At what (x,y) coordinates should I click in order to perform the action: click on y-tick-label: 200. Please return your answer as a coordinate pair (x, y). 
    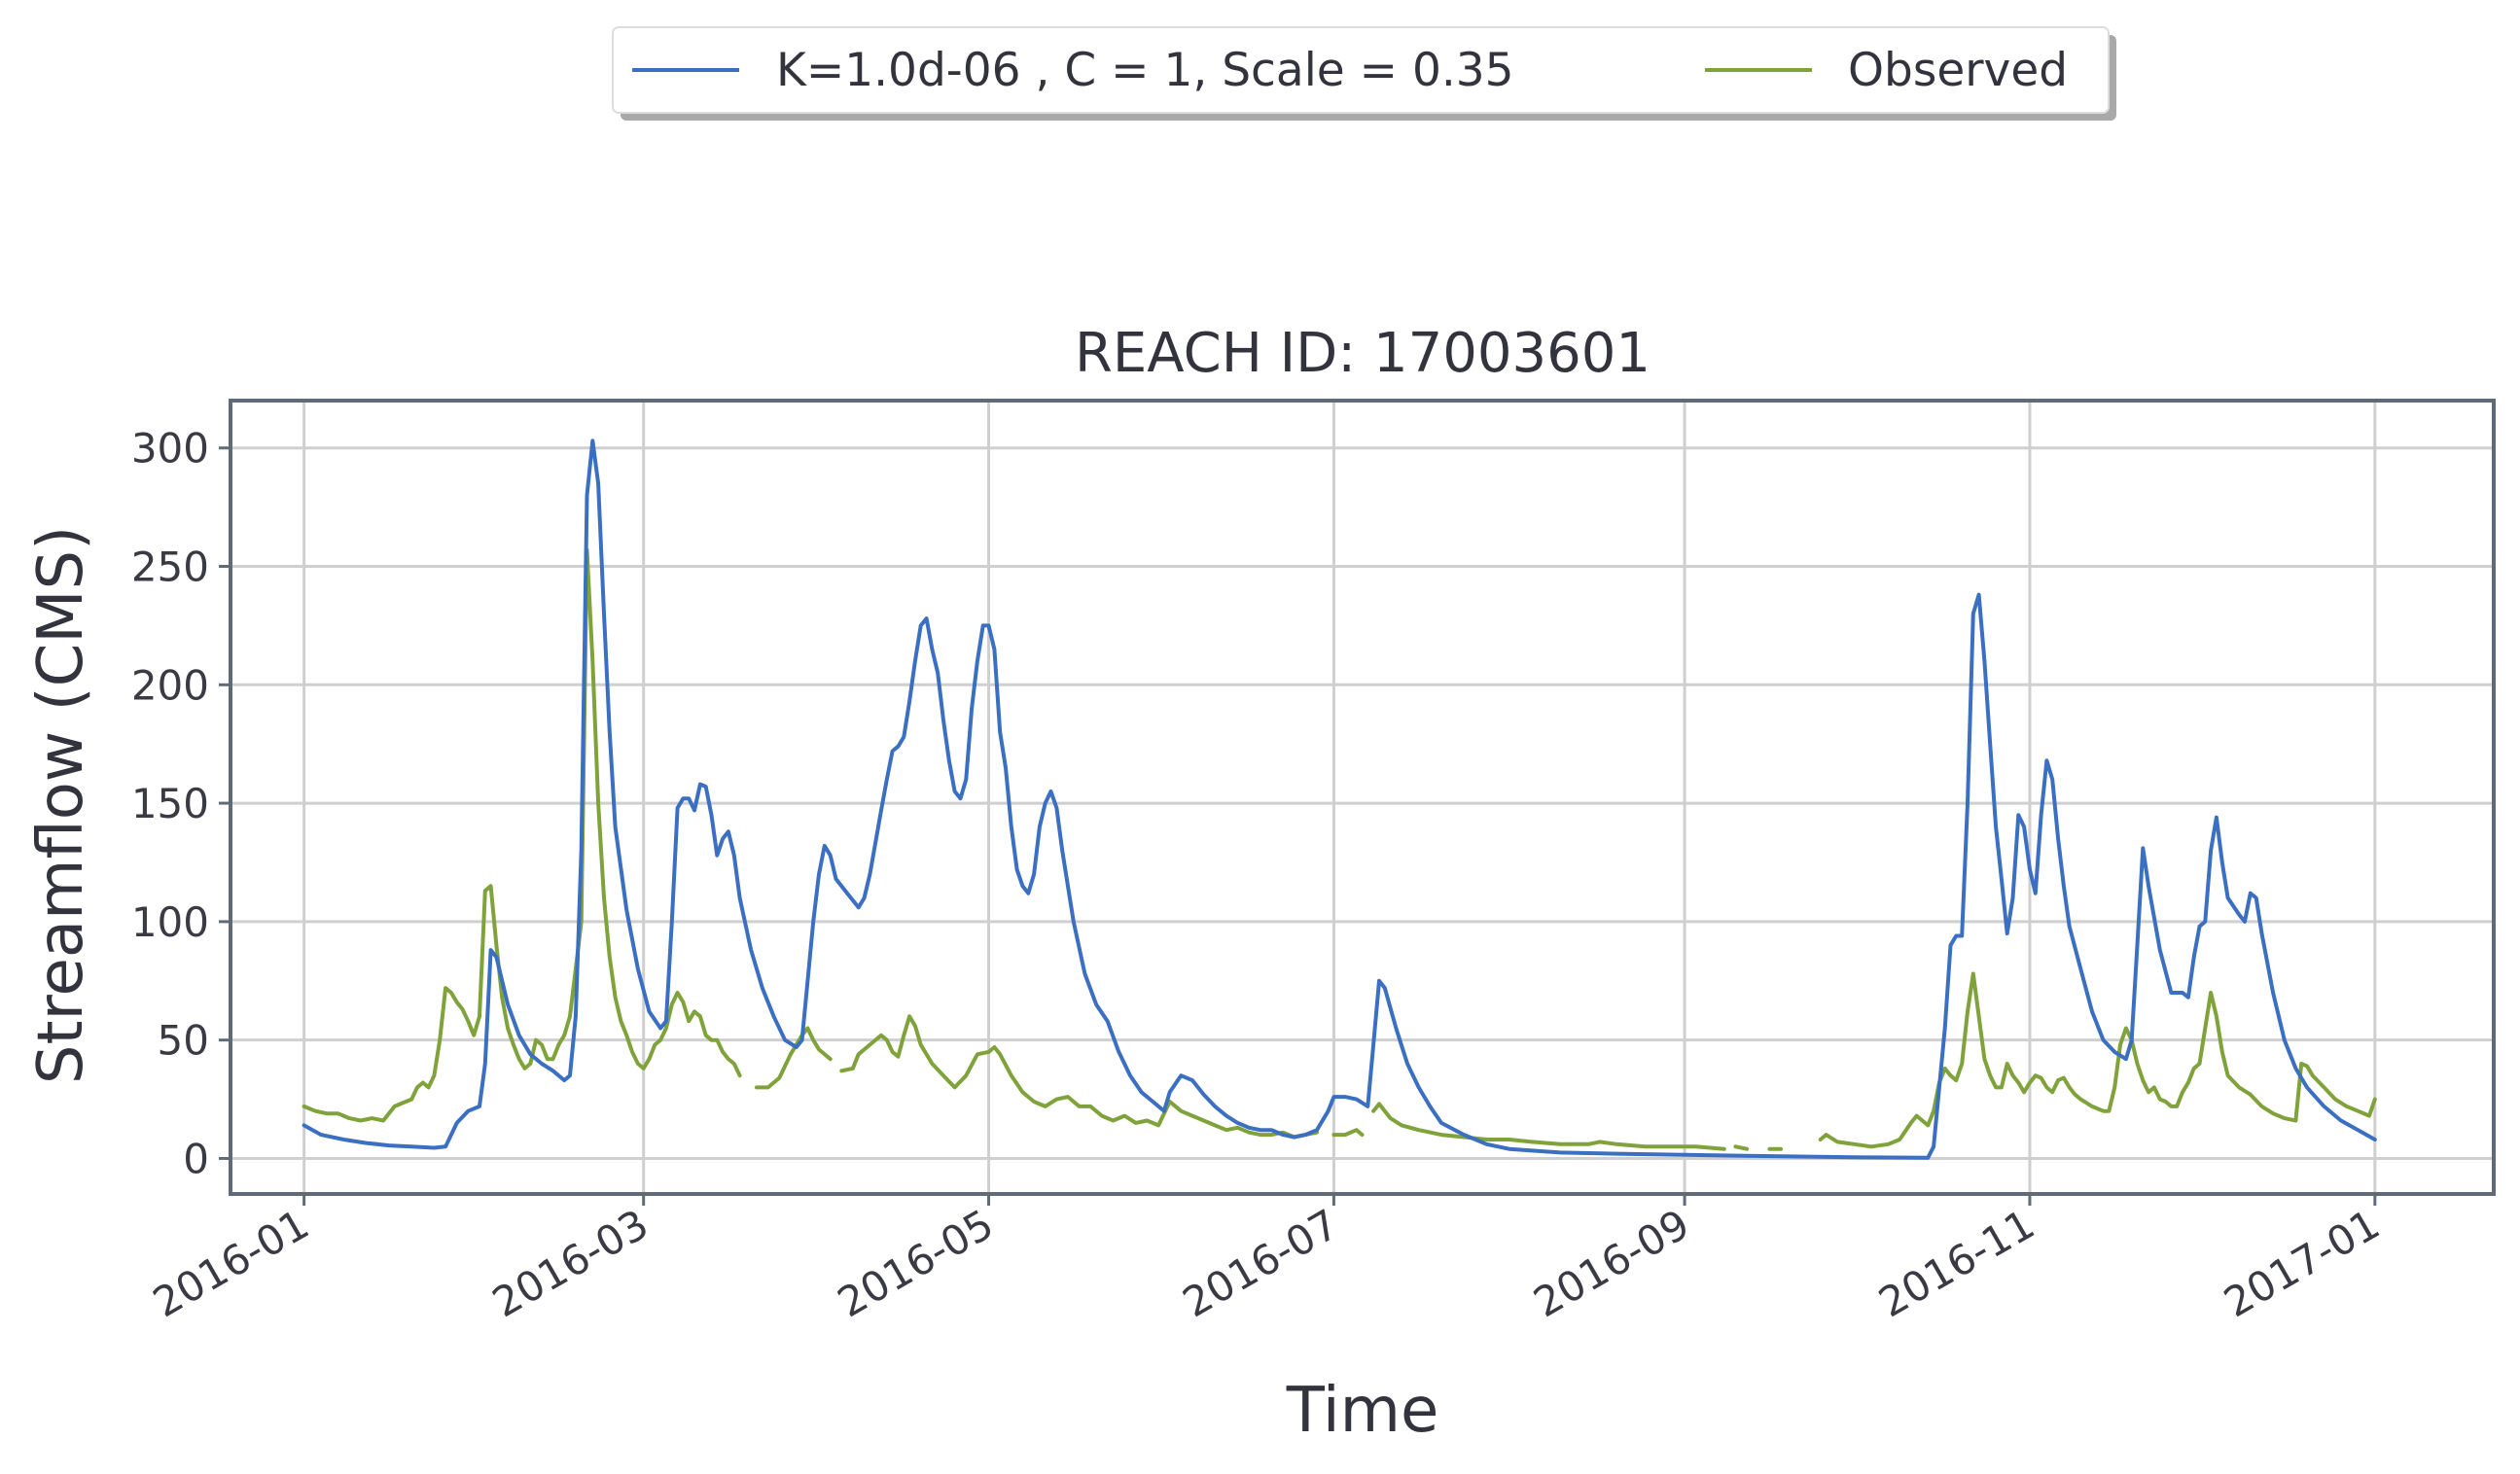
    Looking at the image, I should click on (170, 685).